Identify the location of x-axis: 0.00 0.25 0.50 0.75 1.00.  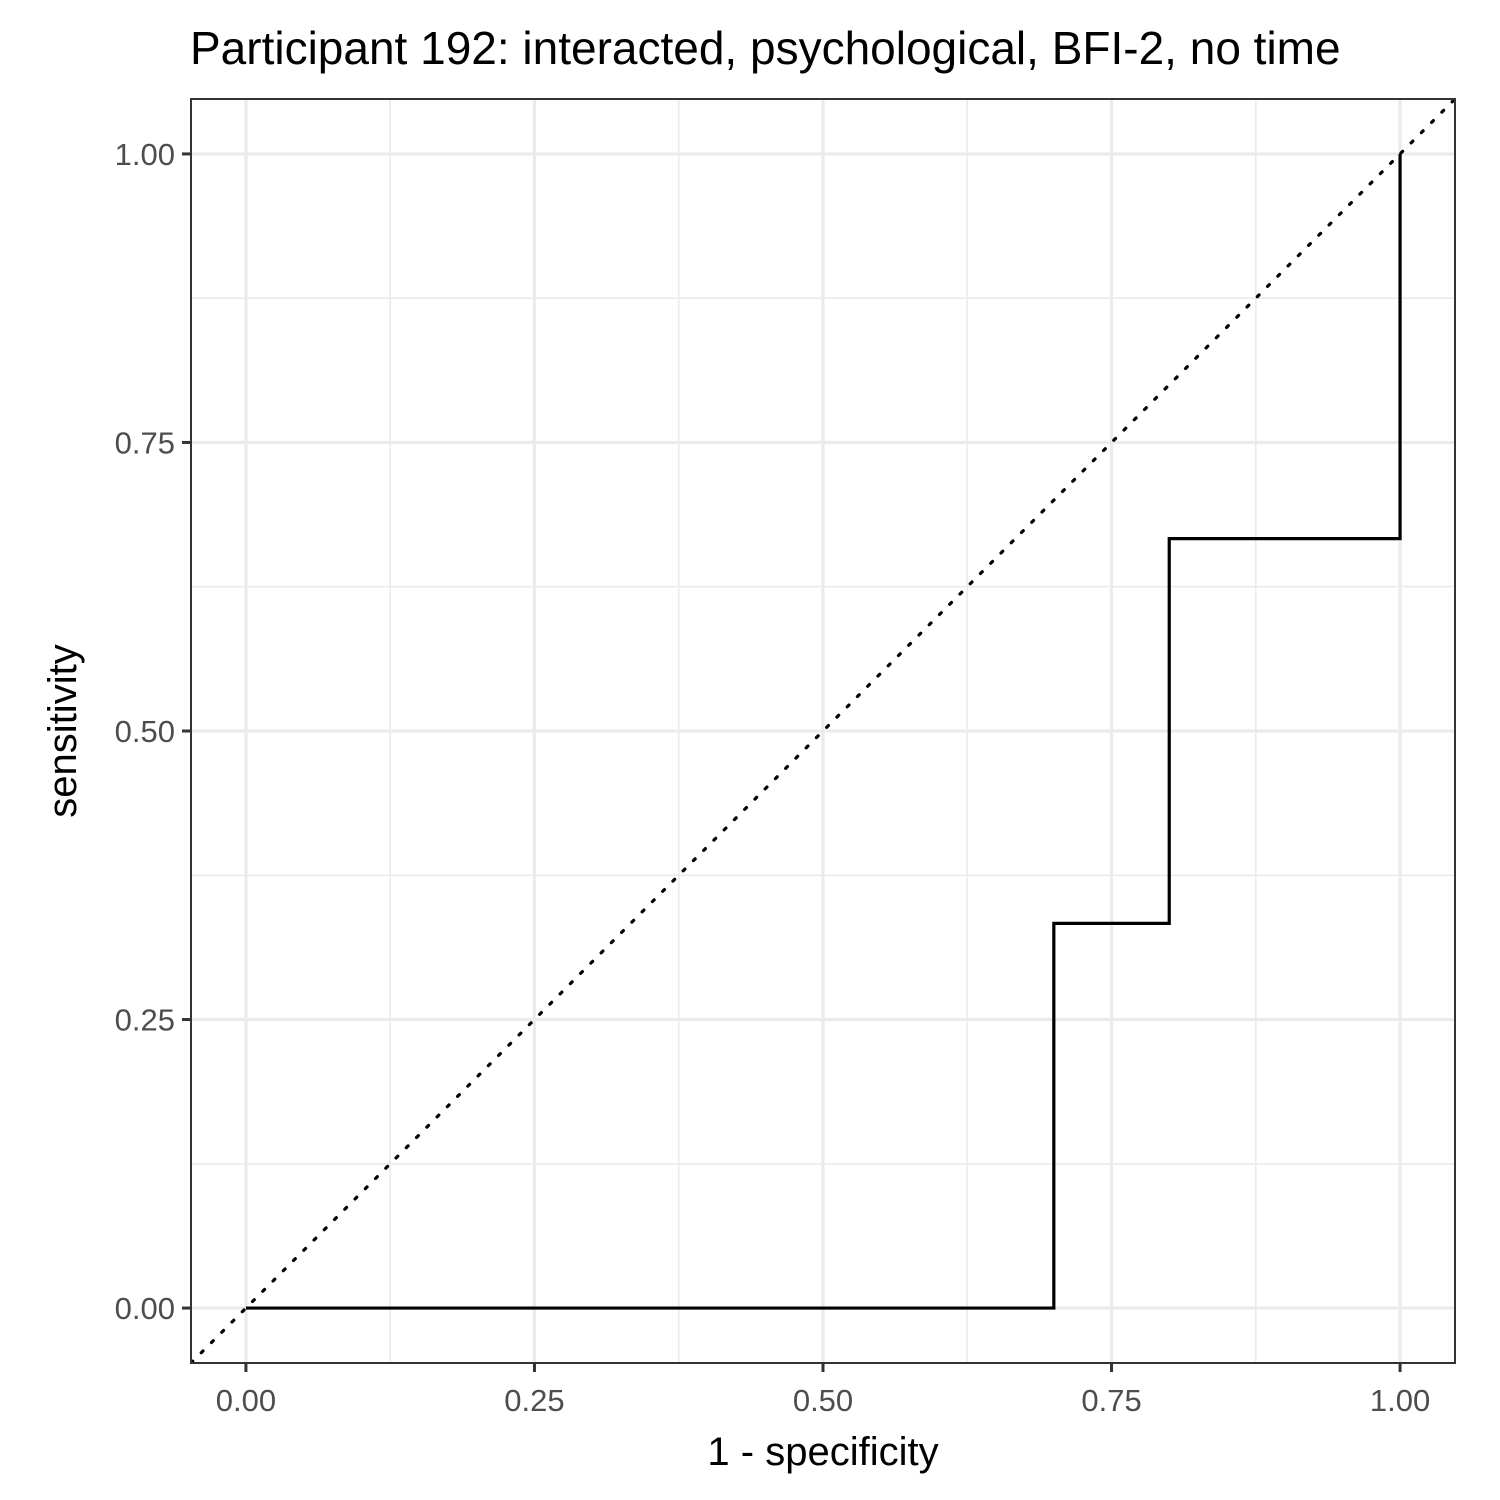
(823, 1390).